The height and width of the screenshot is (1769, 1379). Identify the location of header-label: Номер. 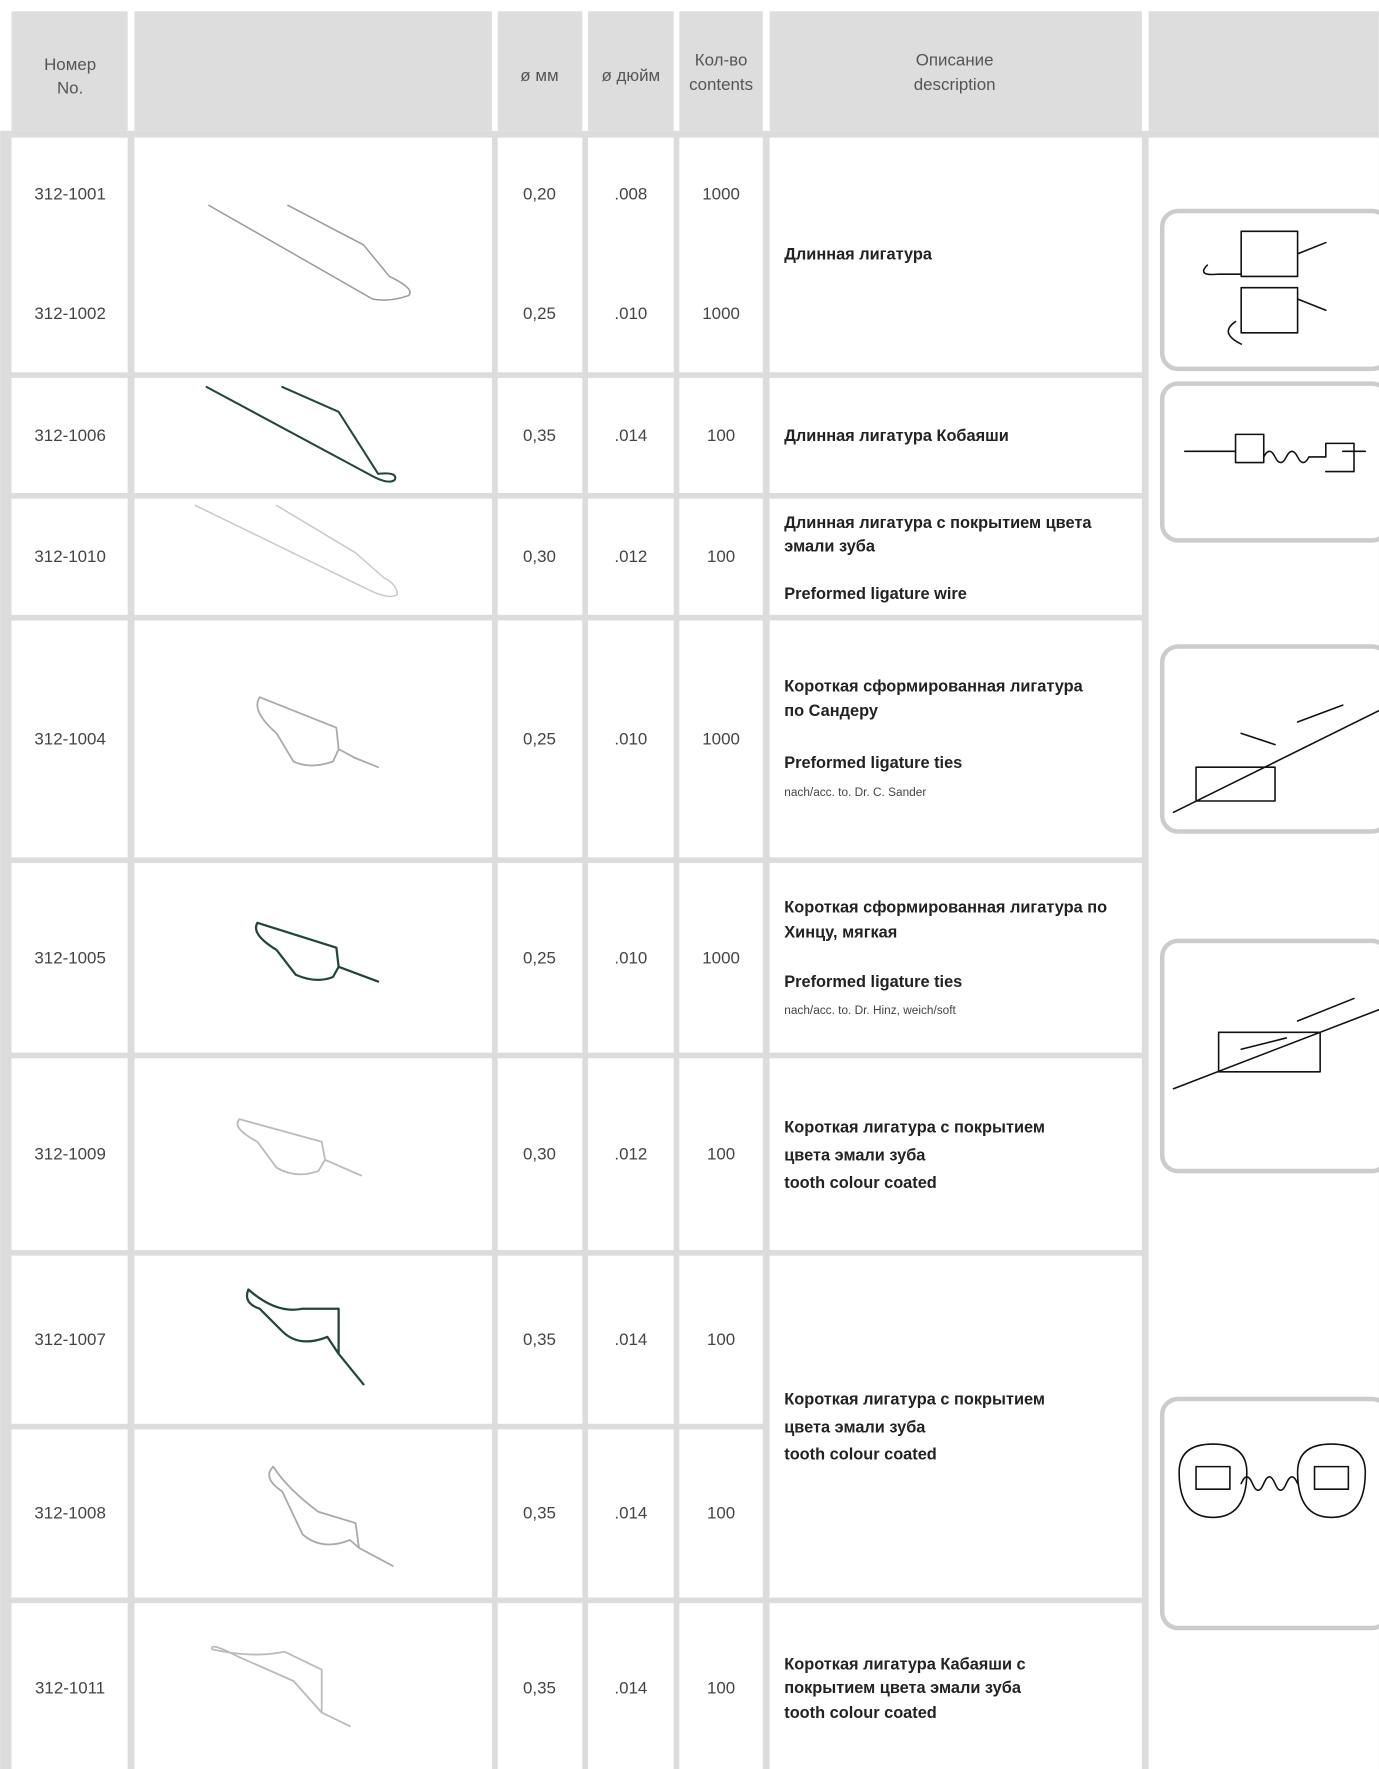
(70, 64).